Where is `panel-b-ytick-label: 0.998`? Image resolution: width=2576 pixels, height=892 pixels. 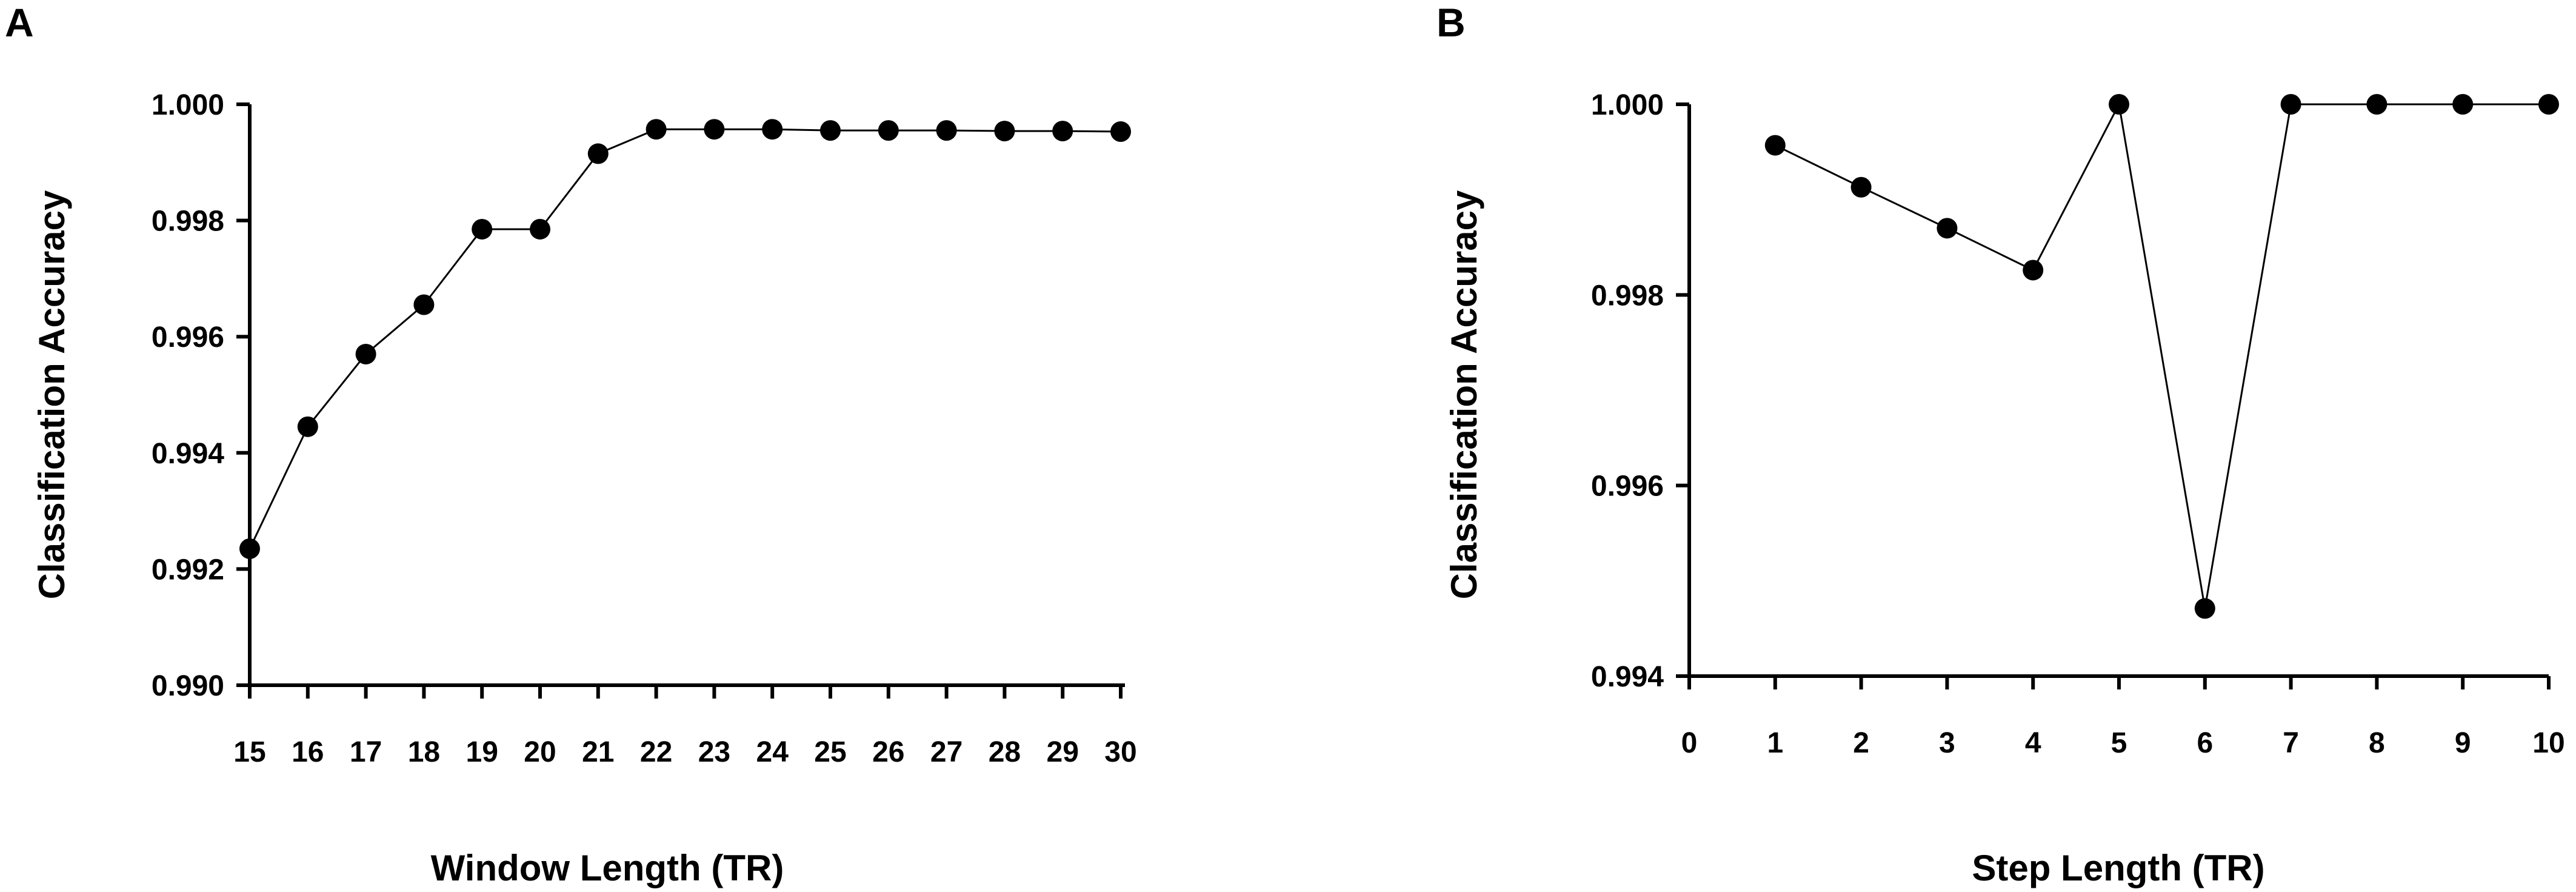 panel-b-ytick-label: 0.998 is located at coordinates (1627, 296).